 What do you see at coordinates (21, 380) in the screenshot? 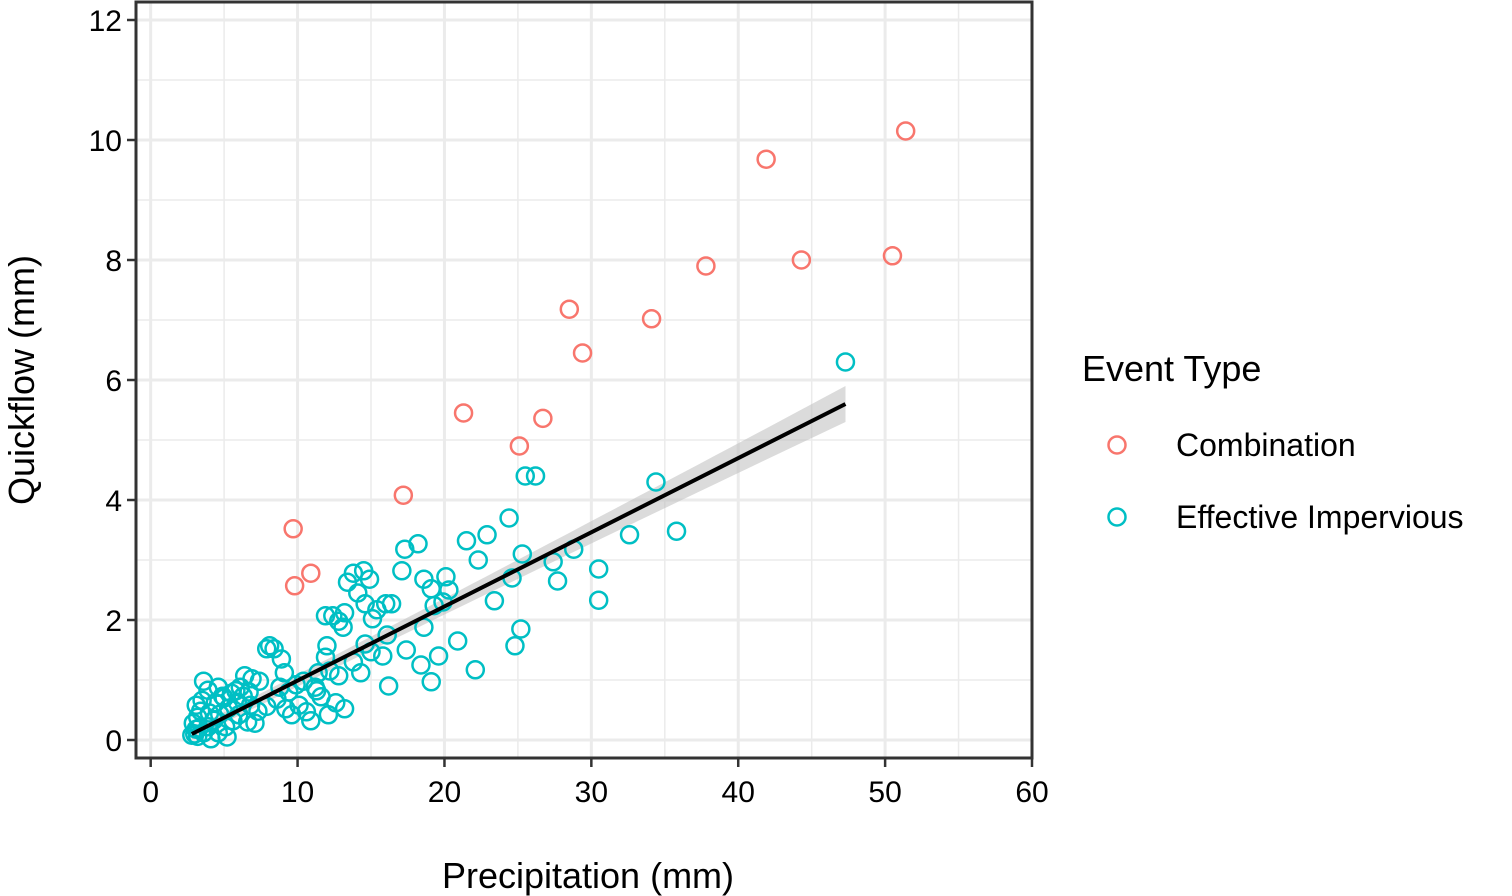
I see `y-axis-title: Quickflow (mm)` at bounding box center [21, 380].